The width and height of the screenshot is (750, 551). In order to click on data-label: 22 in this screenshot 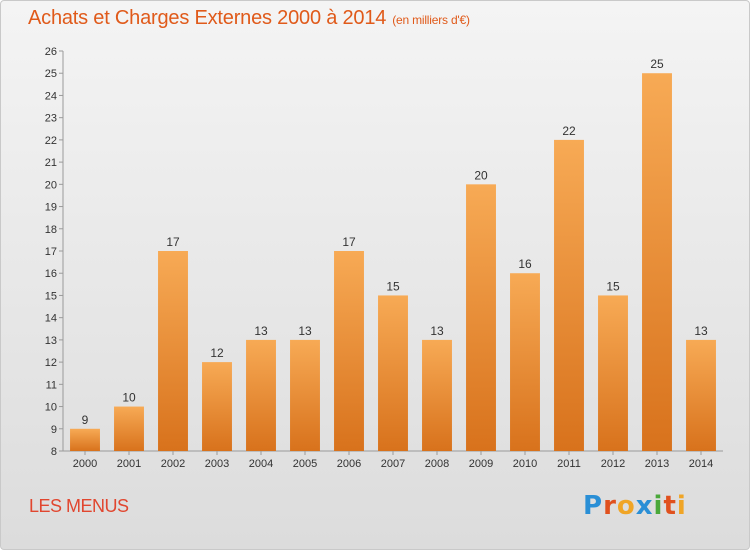, I will do `click(569, 131)`.